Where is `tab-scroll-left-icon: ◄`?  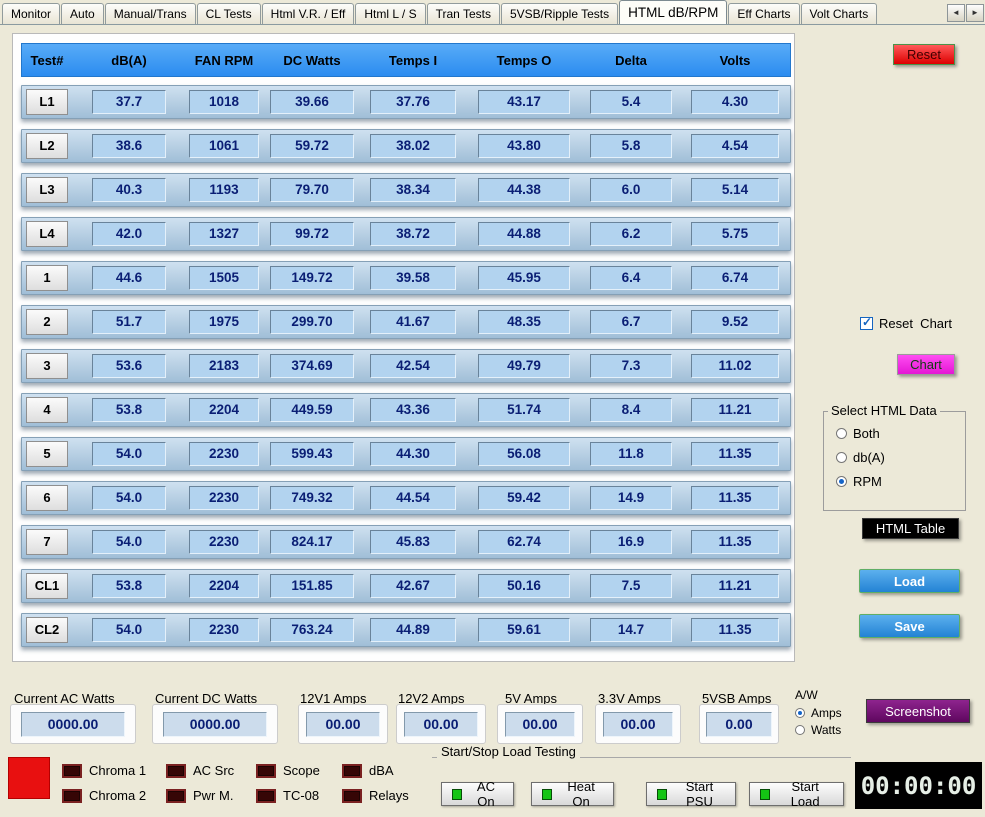 tab-scroll-left-icon: ◄ is located at coordinates (956, 13).